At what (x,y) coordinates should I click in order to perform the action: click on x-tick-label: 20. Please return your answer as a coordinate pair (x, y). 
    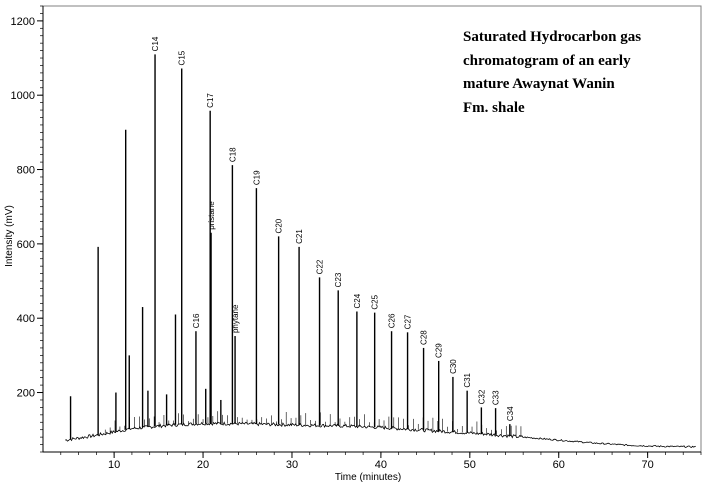
    Looking at the image, I should click on (203, 465).